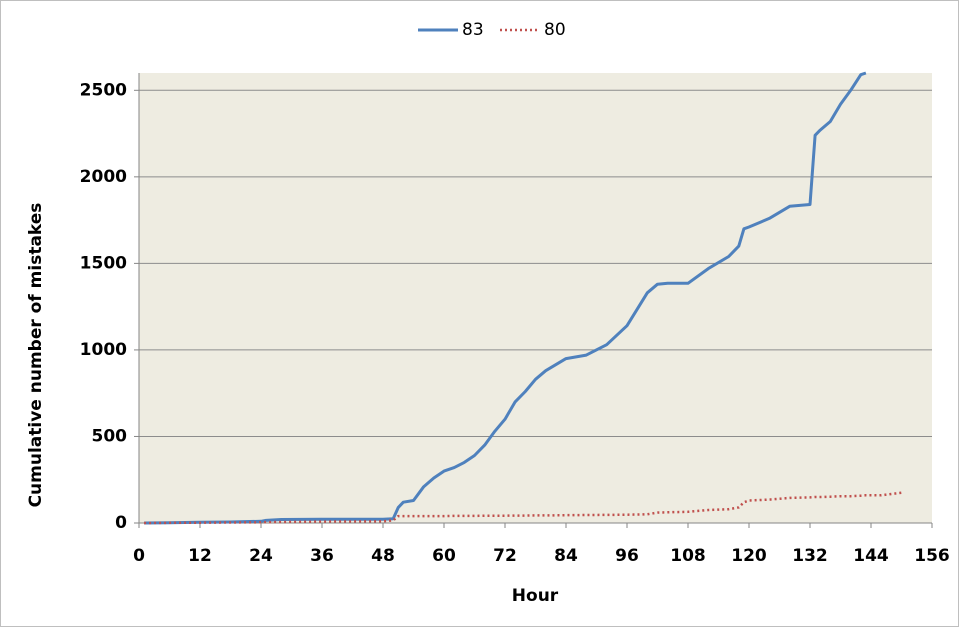  I want to click on x-tick-label: 96, so click(627, 556).